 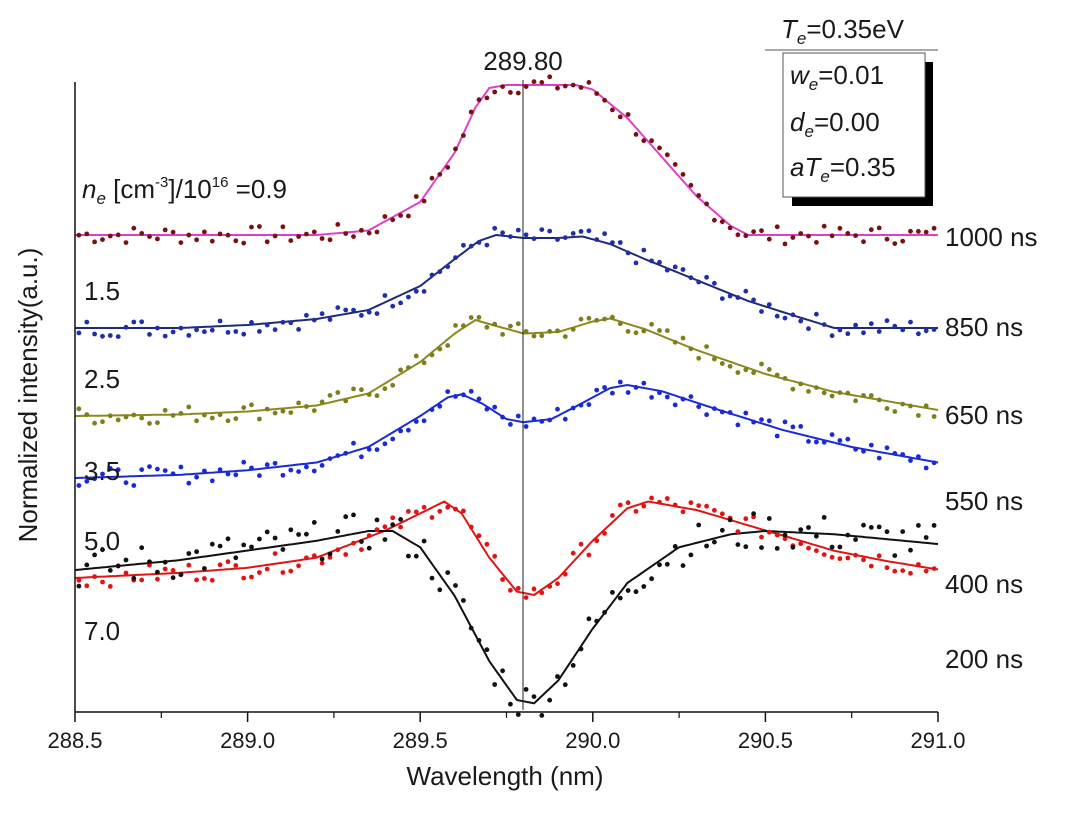 What do you see at coordinates (130, 189) in the screenshot?
I see `density-unit-a: [cm` at bounding box center [130, 189].